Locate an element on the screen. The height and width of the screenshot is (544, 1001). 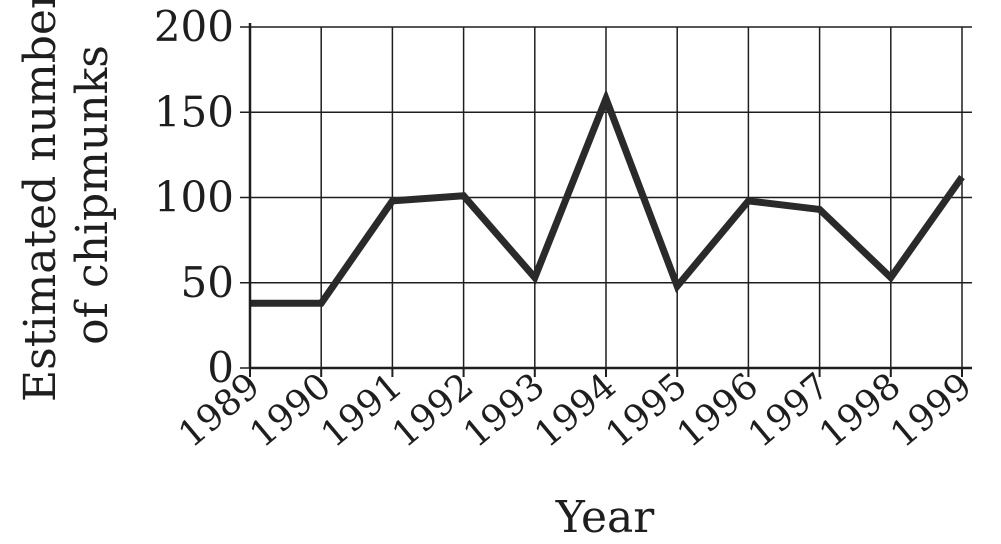
x-tick-label: 1999 is located at coordinates (931, 410).